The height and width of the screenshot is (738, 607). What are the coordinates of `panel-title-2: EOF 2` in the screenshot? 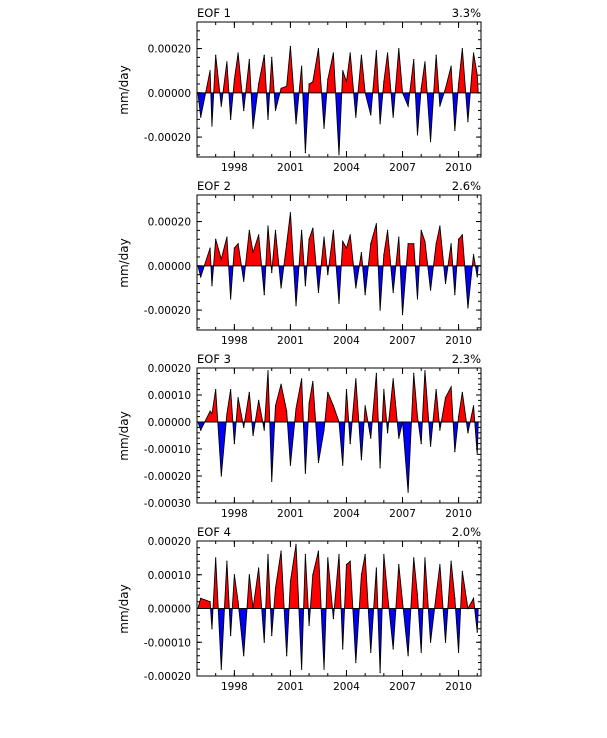 It's located at (214, 186).